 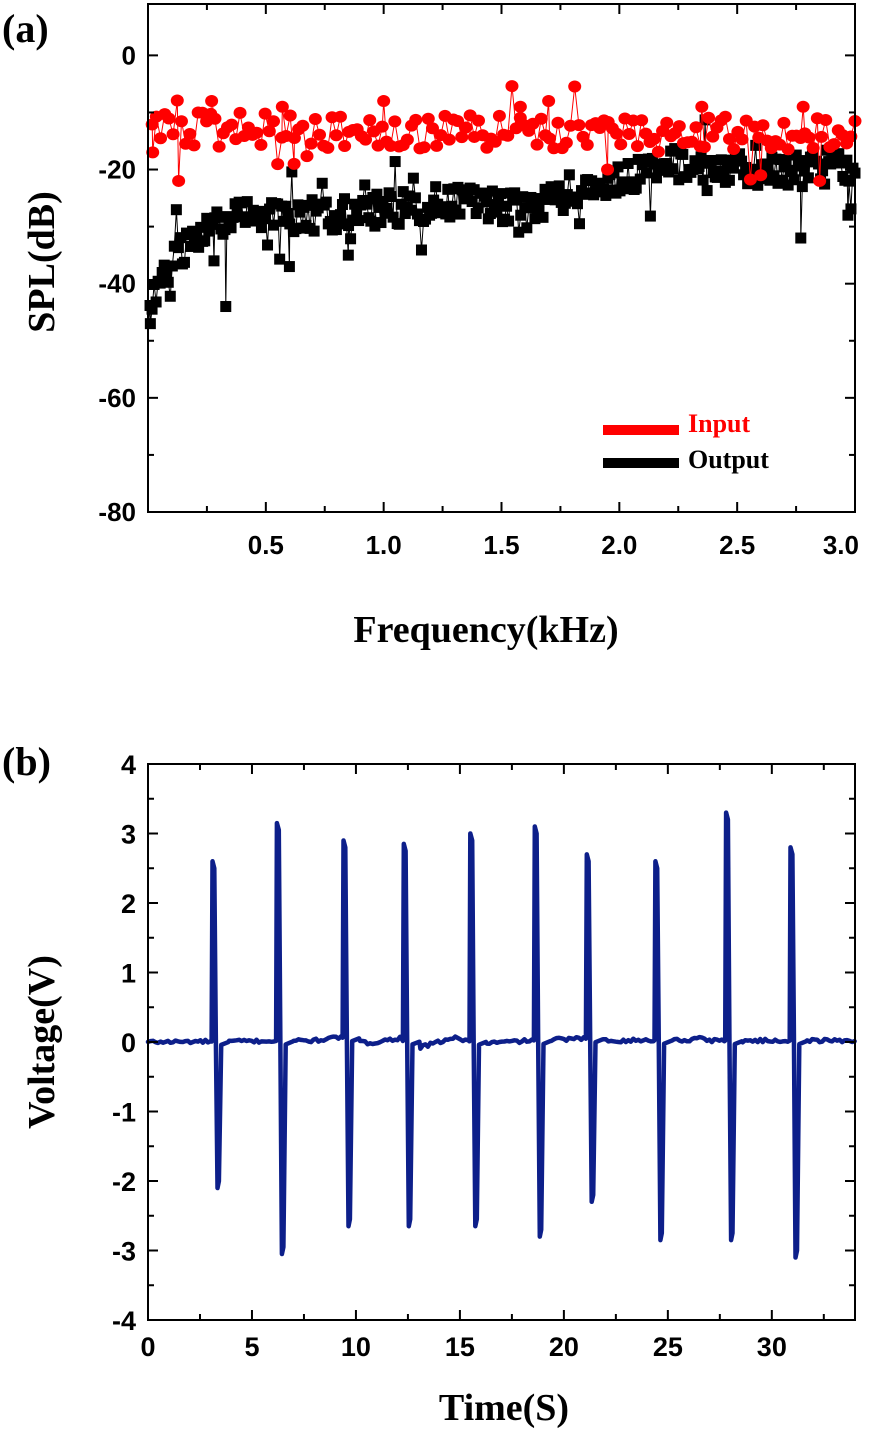 I want to click on x-tick-label-b: 30, so click(x=772, y=1347).